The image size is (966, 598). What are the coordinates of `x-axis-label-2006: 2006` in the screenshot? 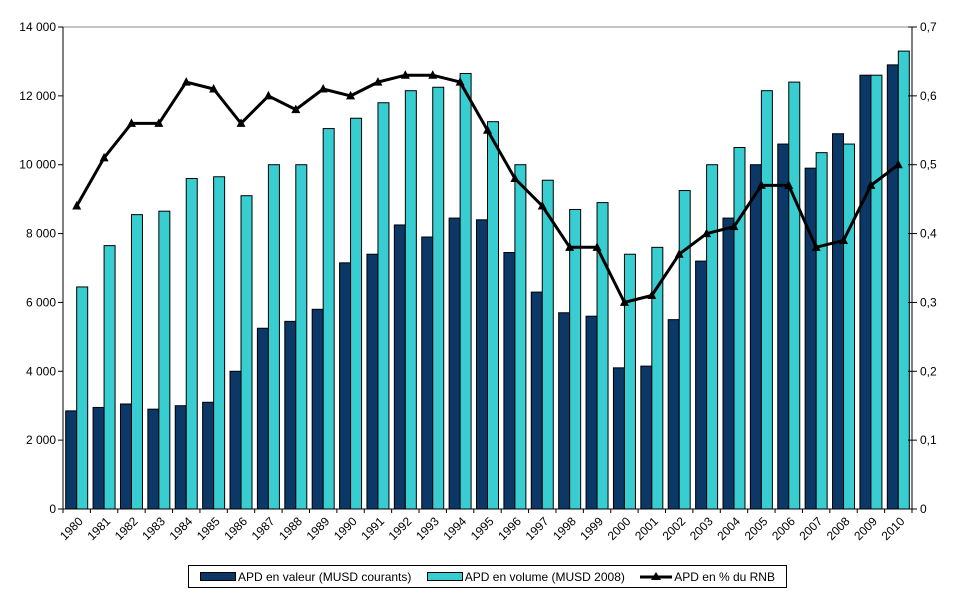 It's located at (783, 528).